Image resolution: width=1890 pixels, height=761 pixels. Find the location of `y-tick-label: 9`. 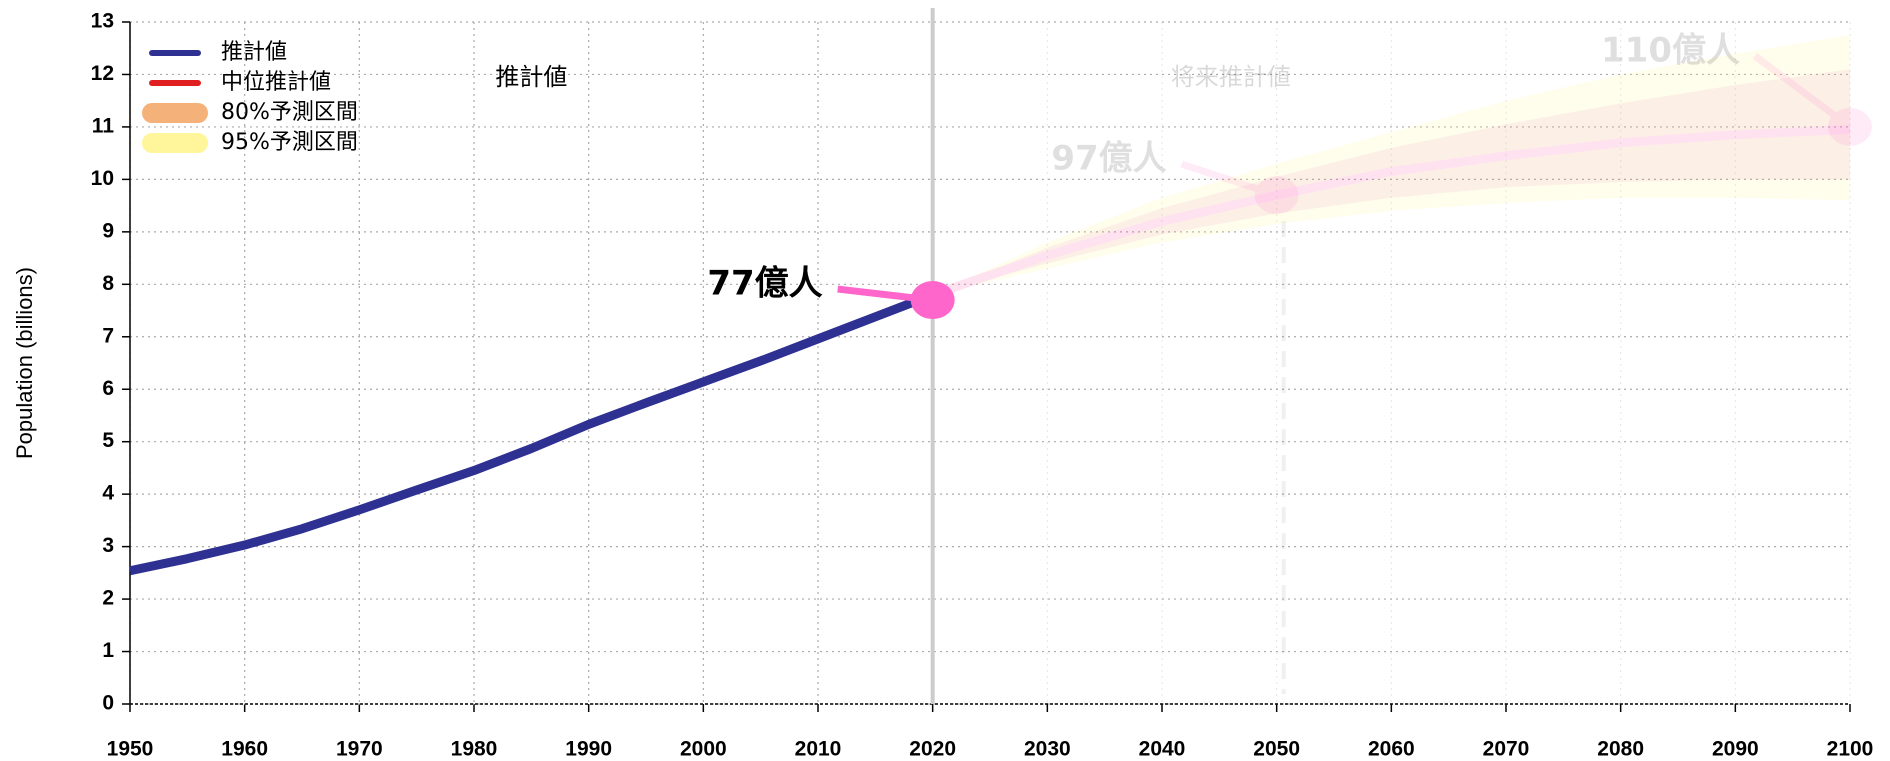

y-tick-label: 9 is located at coordinates (108, 230).